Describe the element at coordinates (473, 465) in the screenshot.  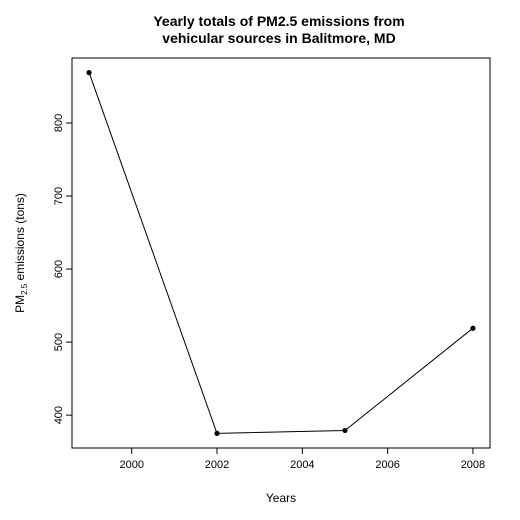
I see `x-tick-label: 2008` at that location.